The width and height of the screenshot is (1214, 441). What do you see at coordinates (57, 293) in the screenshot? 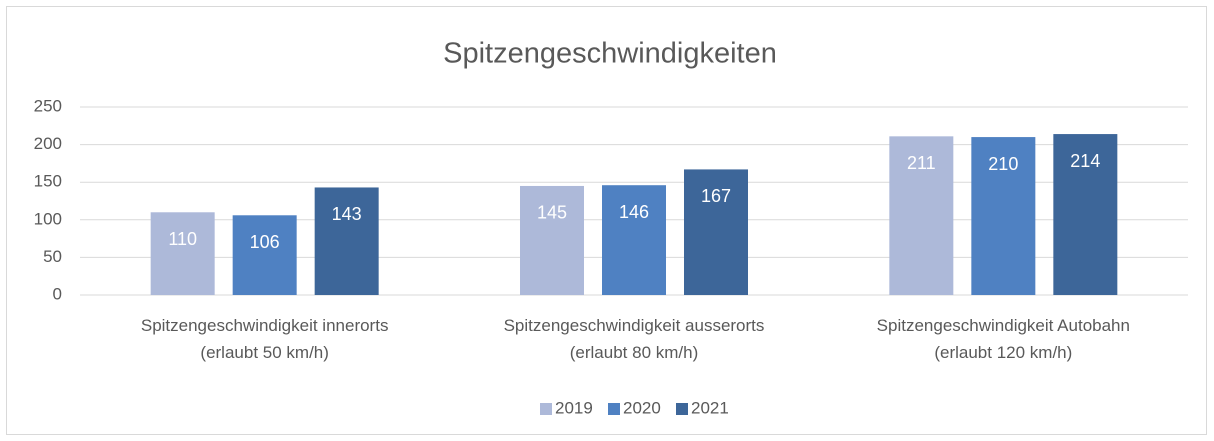
I see `y-tick-label: 0` at bounding box center [57, 293].